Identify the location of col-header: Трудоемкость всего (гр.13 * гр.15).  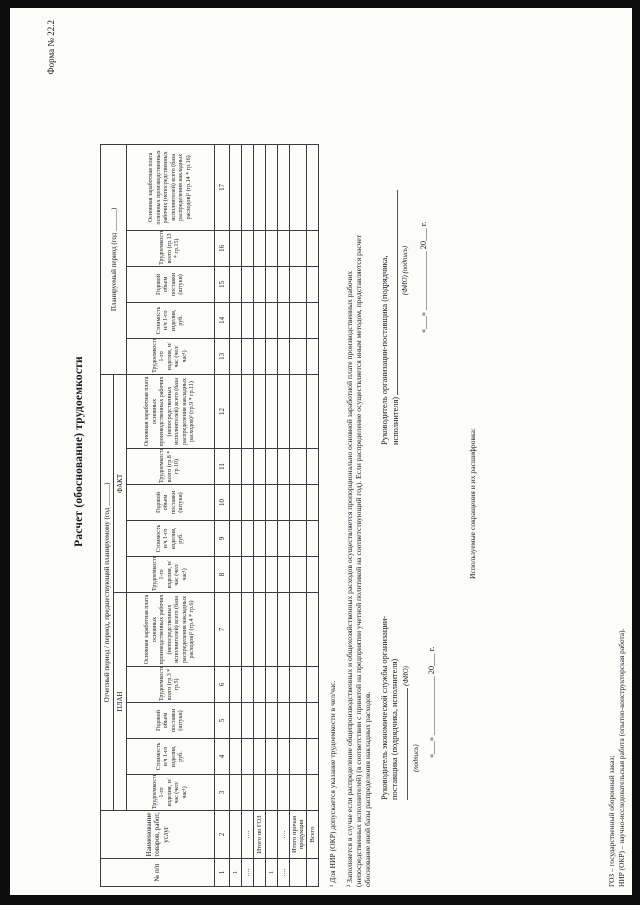
(170, 248).